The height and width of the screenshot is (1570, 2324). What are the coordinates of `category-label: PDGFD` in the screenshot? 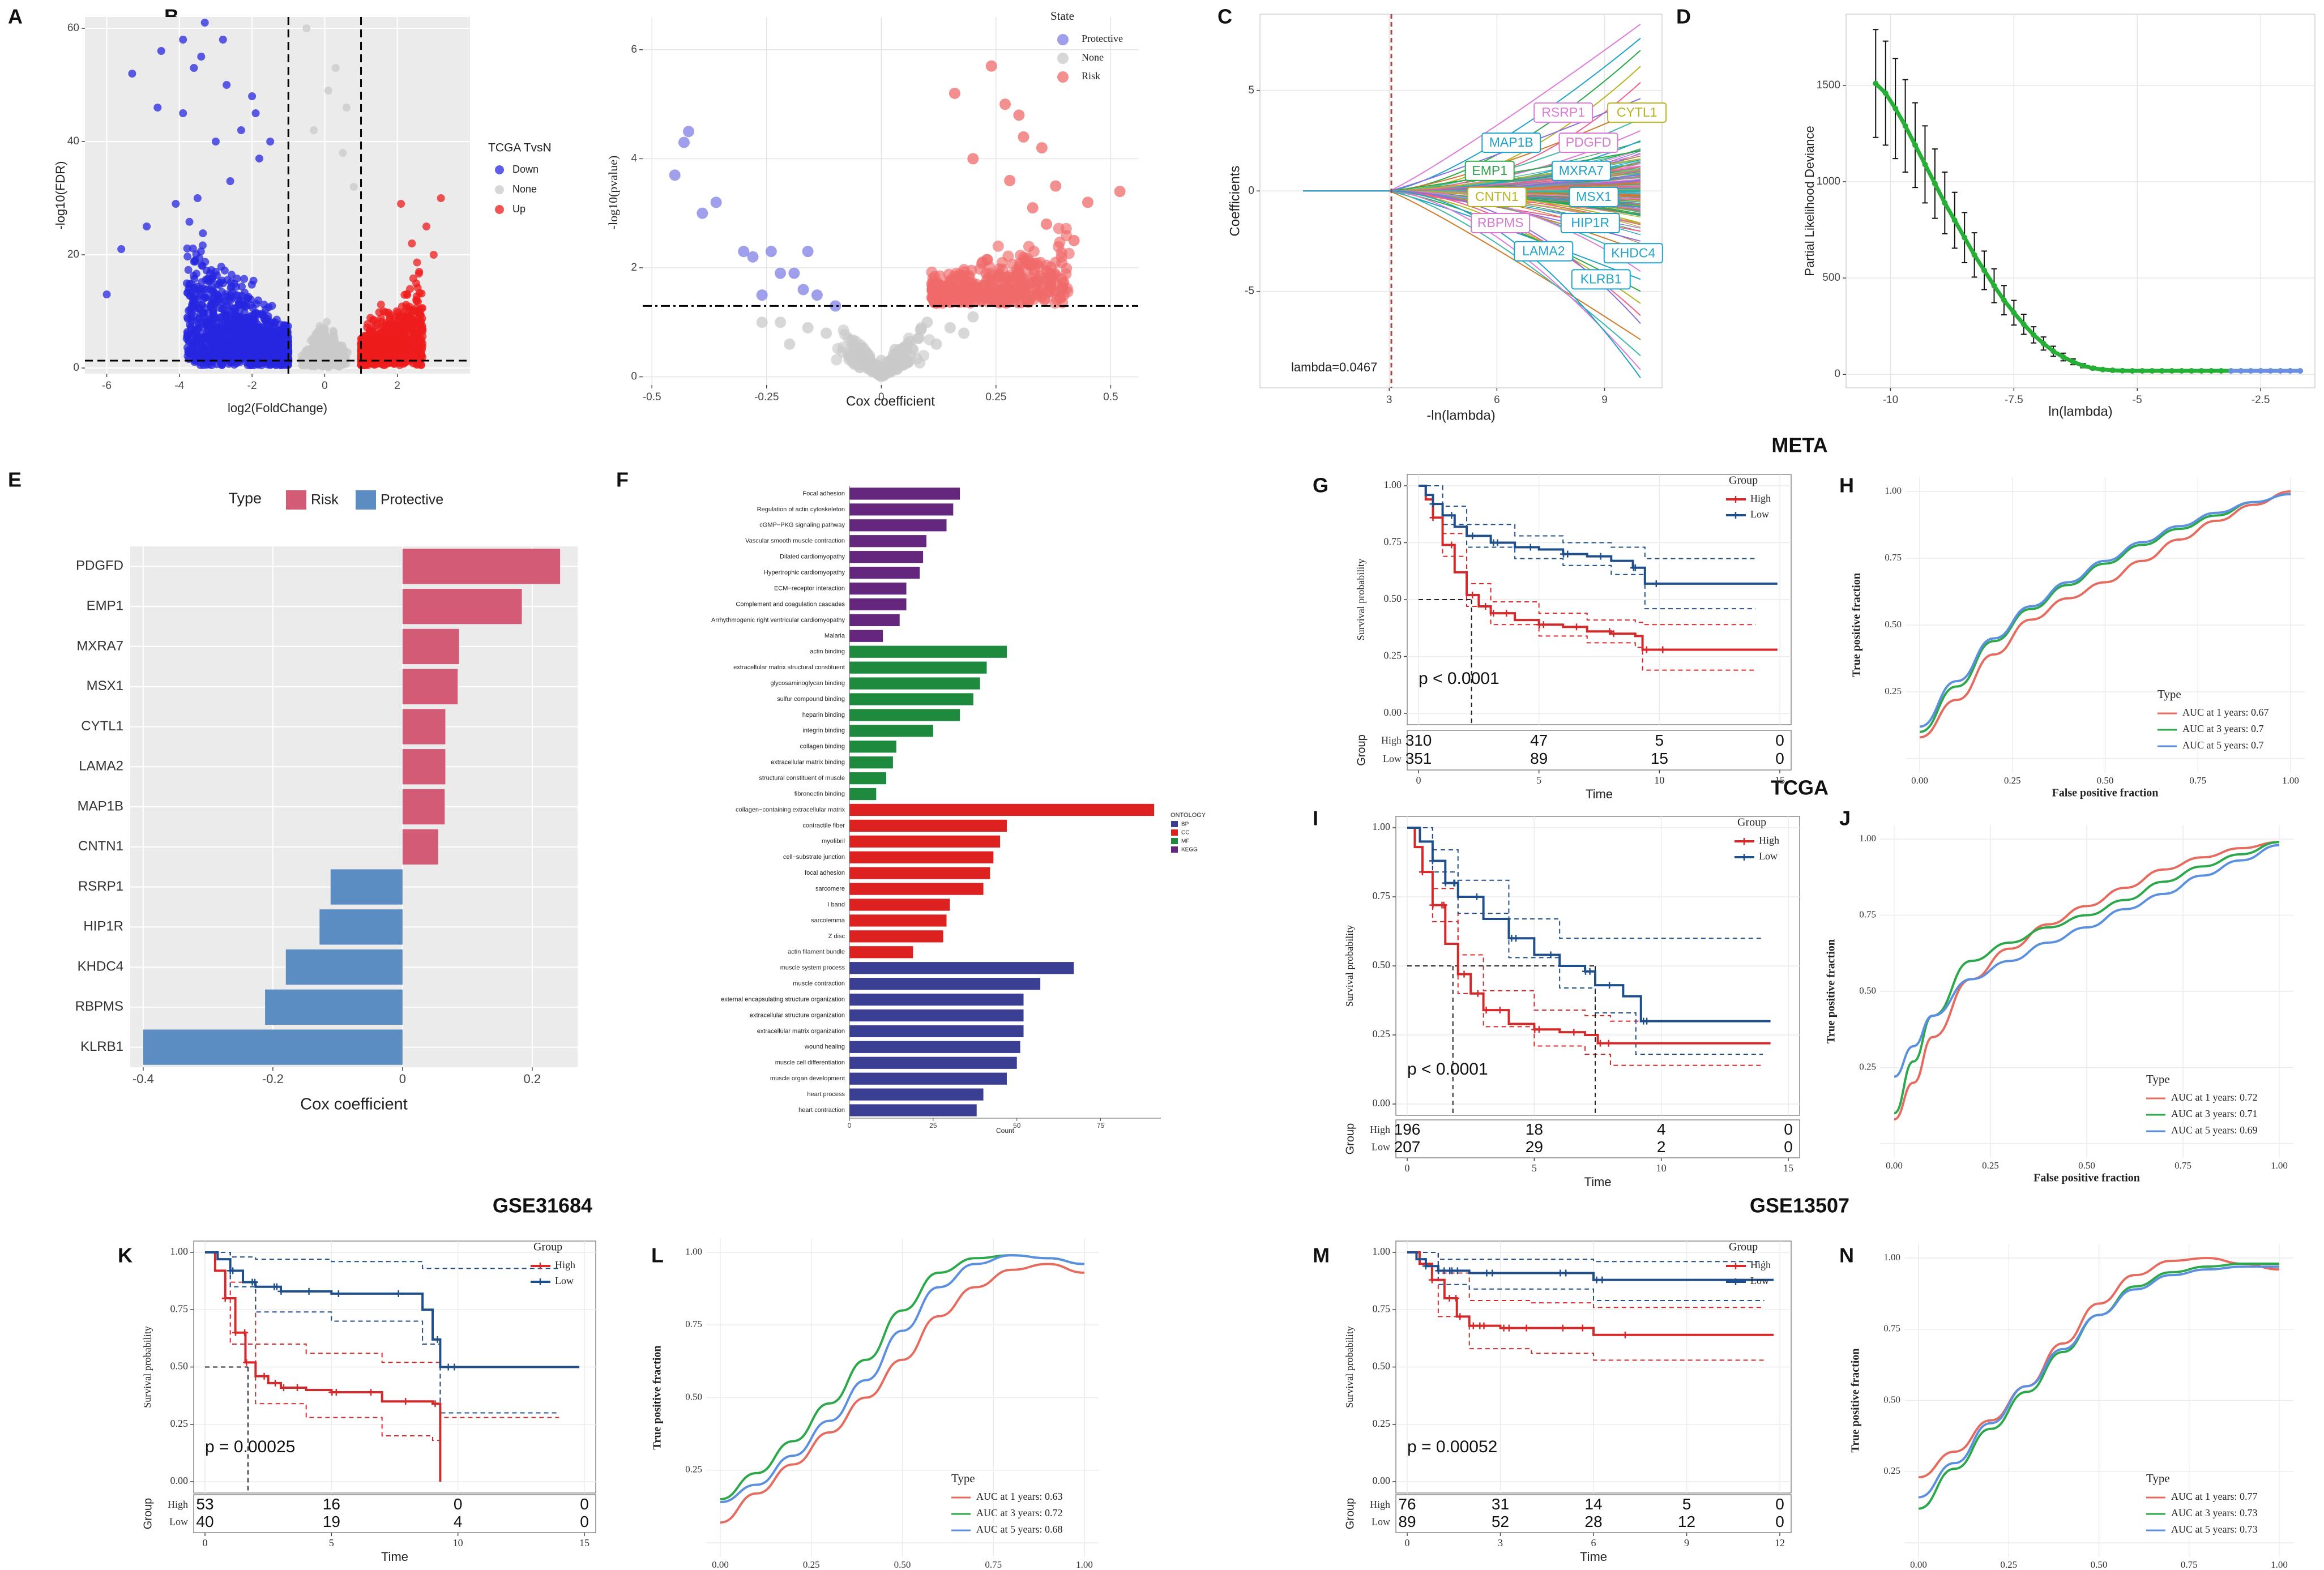 It's located at (99, 566).